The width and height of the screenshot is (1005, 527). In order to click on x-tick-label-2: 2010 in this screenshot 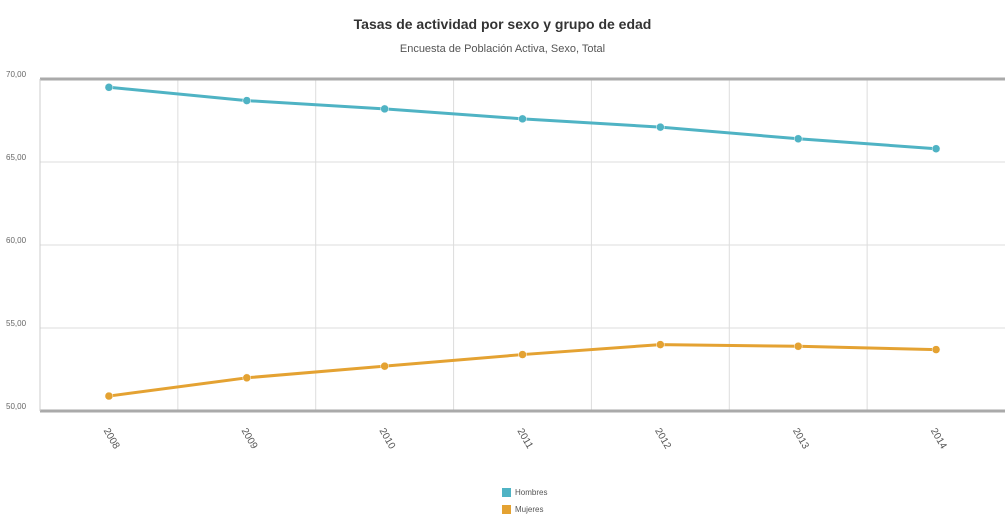, I will do `click(386, 438)`.